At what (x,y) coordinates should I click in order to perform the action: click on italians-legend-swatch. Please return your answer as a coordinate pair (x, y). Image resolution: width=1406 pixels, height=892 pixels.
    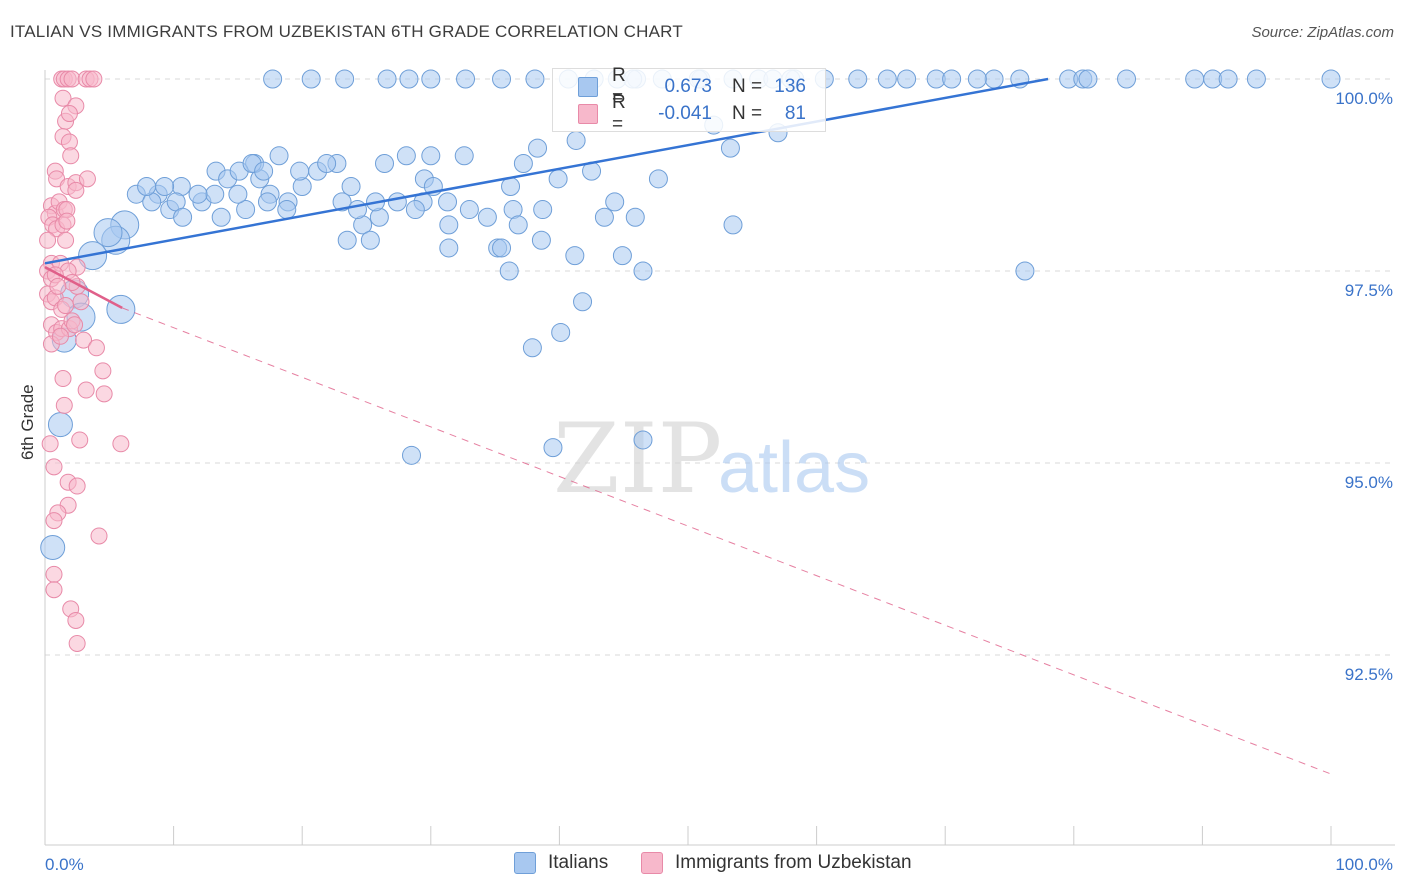
    Looking at the image, I should click on (525, 863).